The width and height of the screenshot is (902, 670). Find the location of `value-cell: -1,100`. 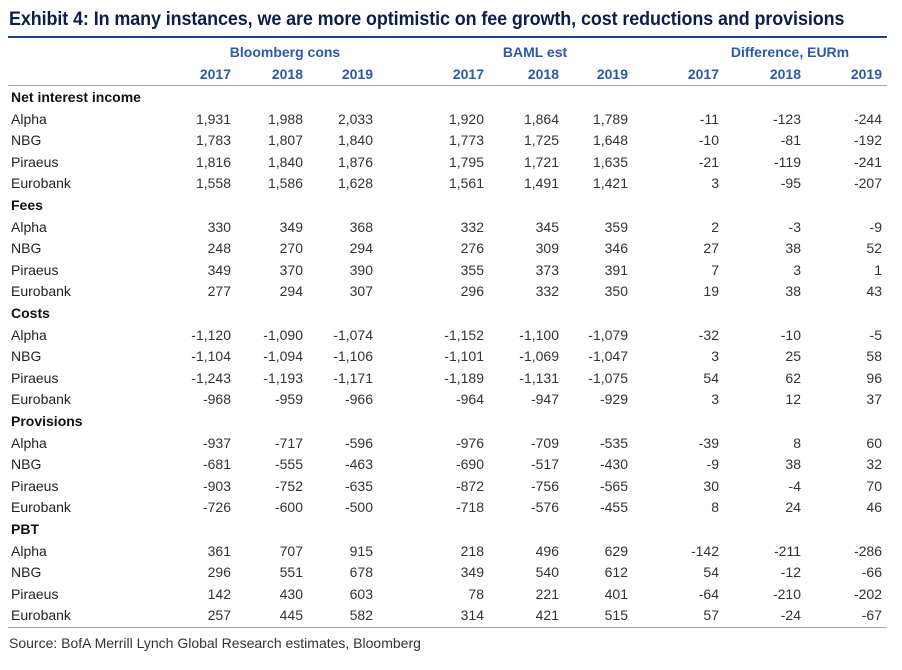

value-cell: -1,100 is located at coordinates (539, 334).